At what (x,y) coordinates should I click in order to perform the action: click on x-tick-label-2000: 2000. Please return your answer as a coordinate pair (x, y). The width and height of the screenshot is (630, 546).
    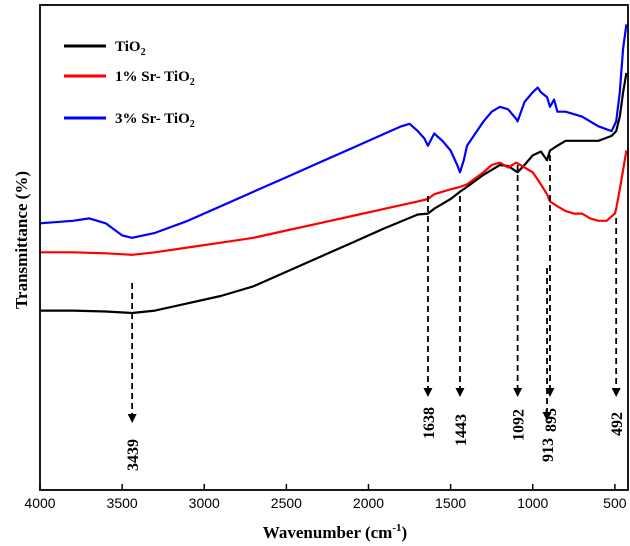
    Looking at the image, I should click on (368, 503).